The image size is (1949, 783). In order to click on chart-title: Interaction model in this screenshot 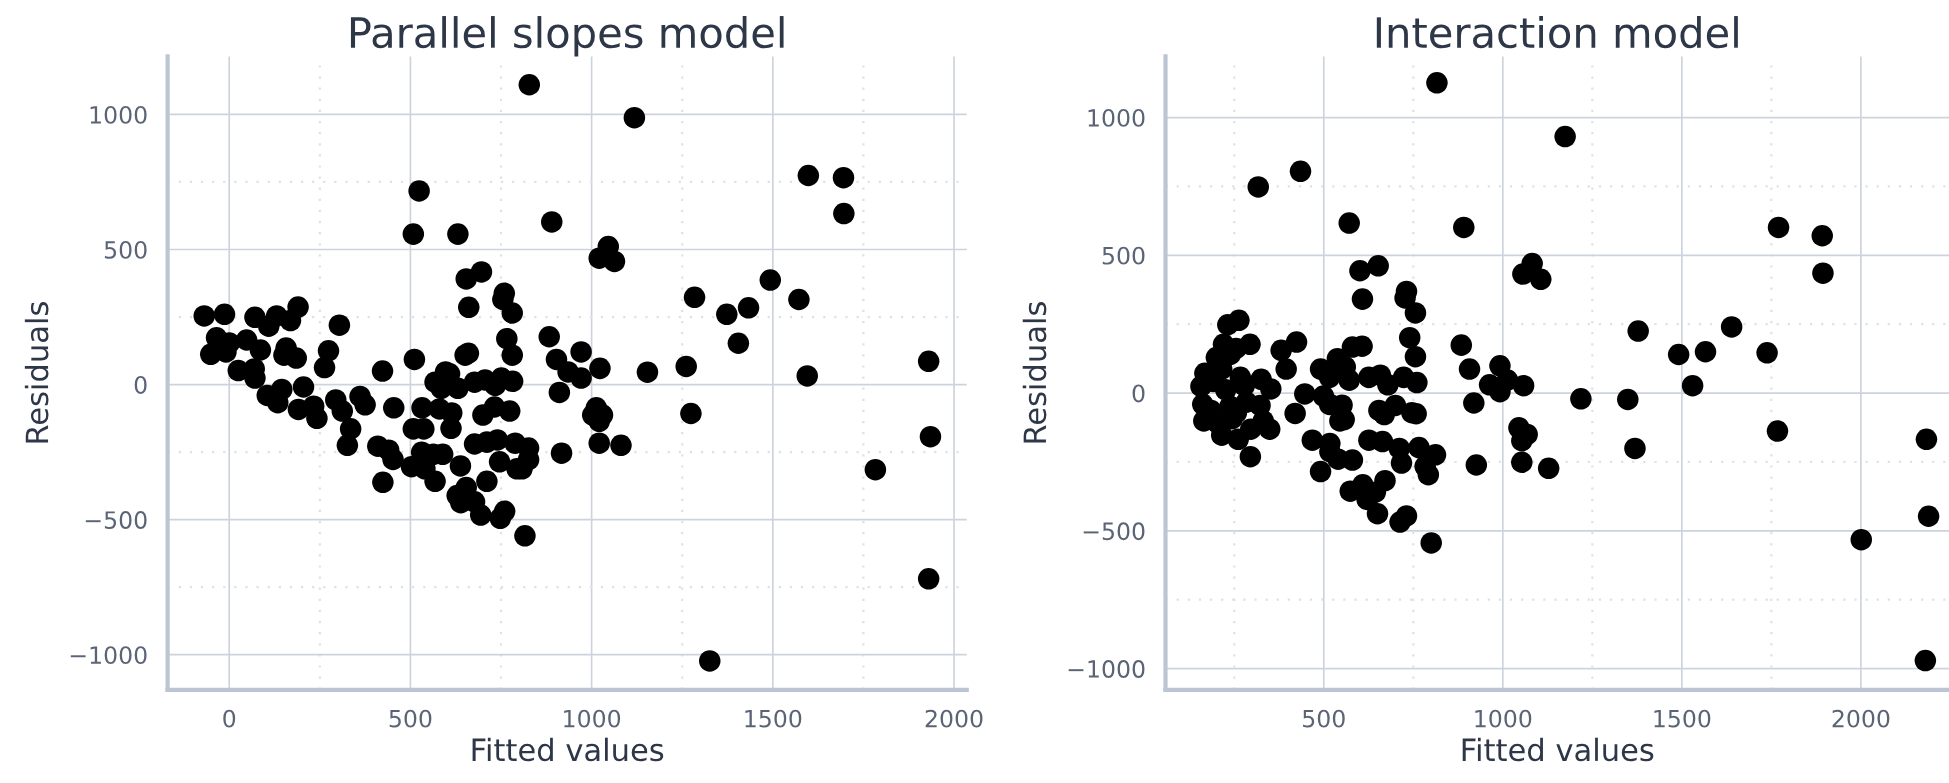, I will do `click(1557, 32)`.